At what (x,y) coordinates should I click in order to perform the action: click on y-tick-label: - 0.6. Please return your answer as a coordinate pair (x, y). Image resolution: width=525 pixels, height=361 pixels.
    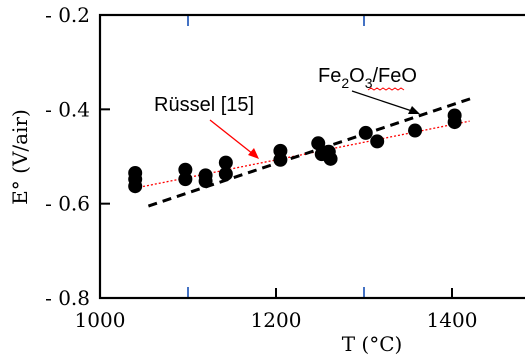
    Looking at the image, I should click on (67, 204).